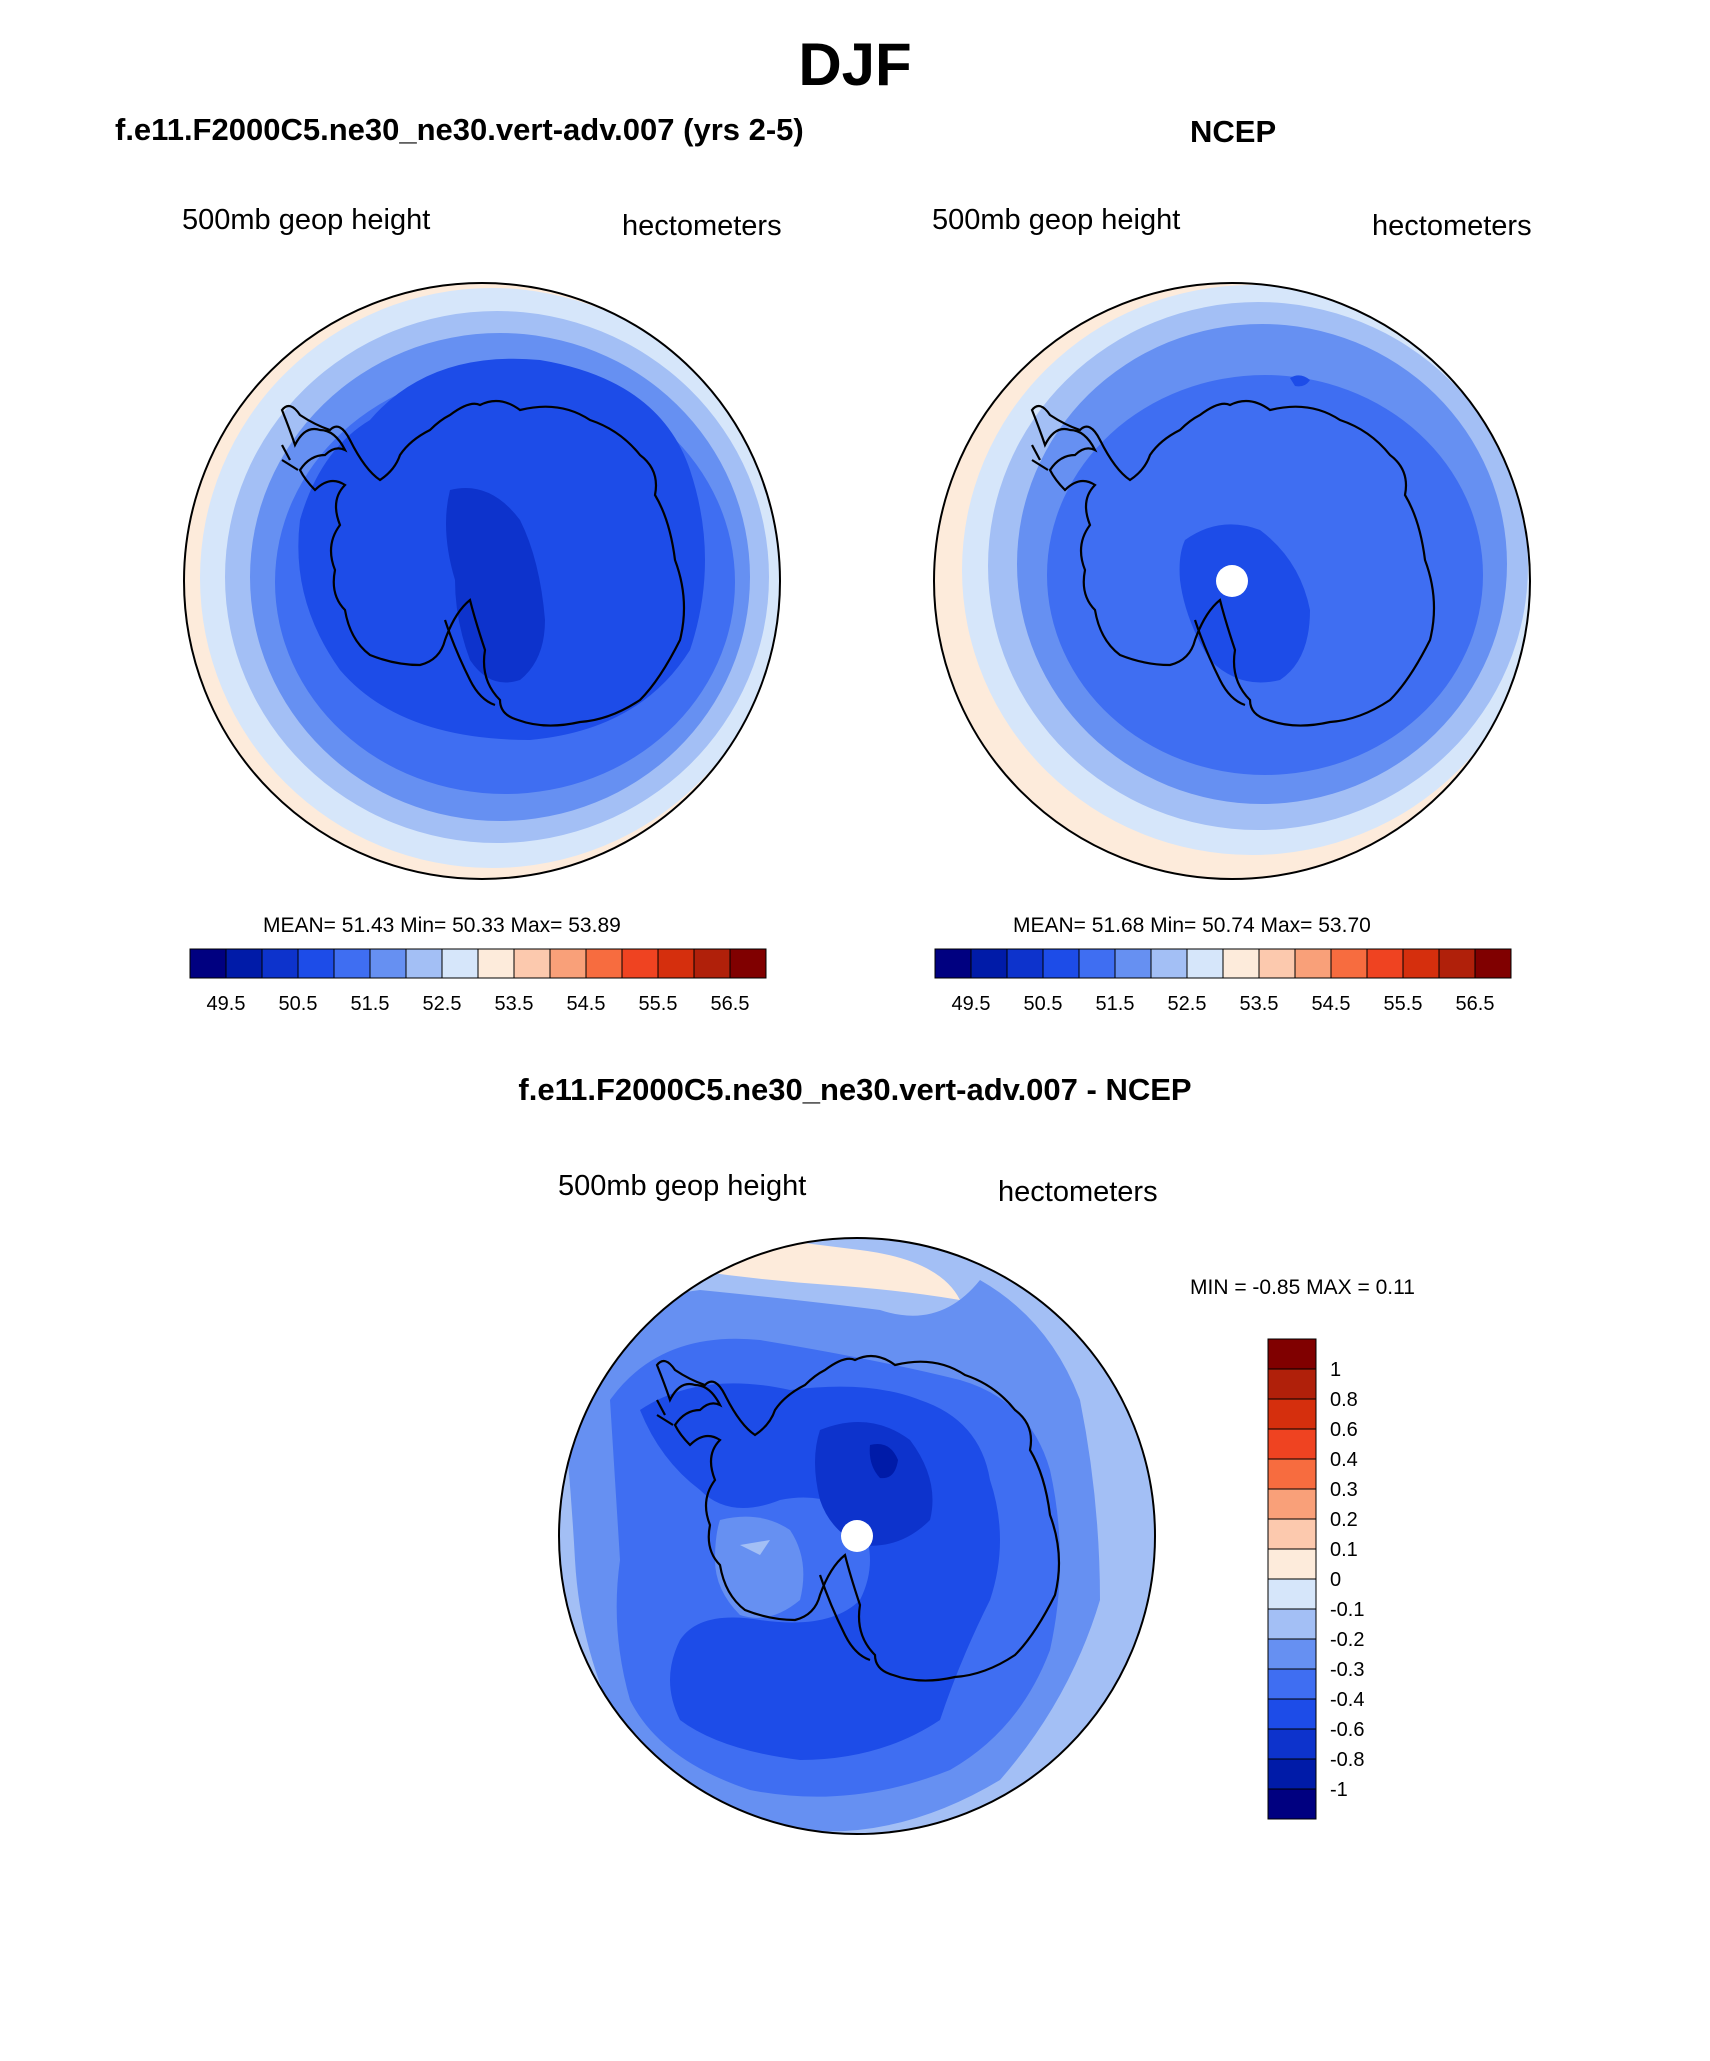 This screenshot has height=2061, width=1710. I want to click on left-panel-stats: MEAN= 51.43 Min= 50.33 Max= 53.89, so click(442, 925).